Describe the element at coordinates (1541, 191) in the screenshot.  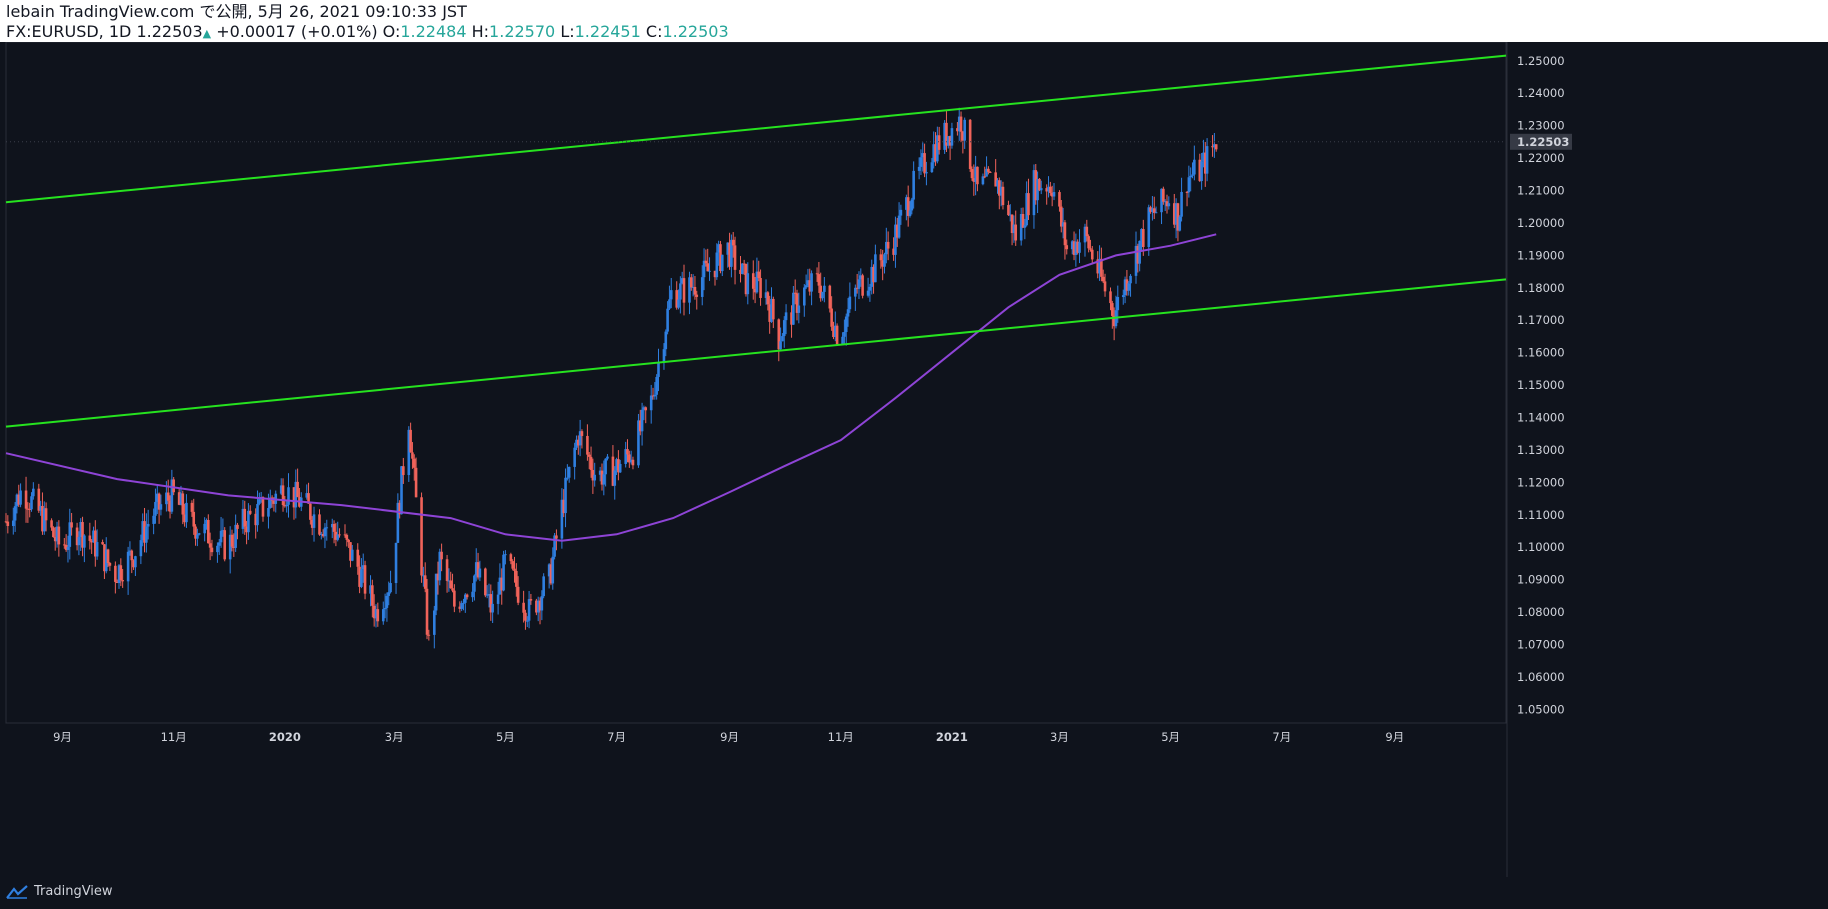
I see `price-tick-label: 1.21000` at that location.